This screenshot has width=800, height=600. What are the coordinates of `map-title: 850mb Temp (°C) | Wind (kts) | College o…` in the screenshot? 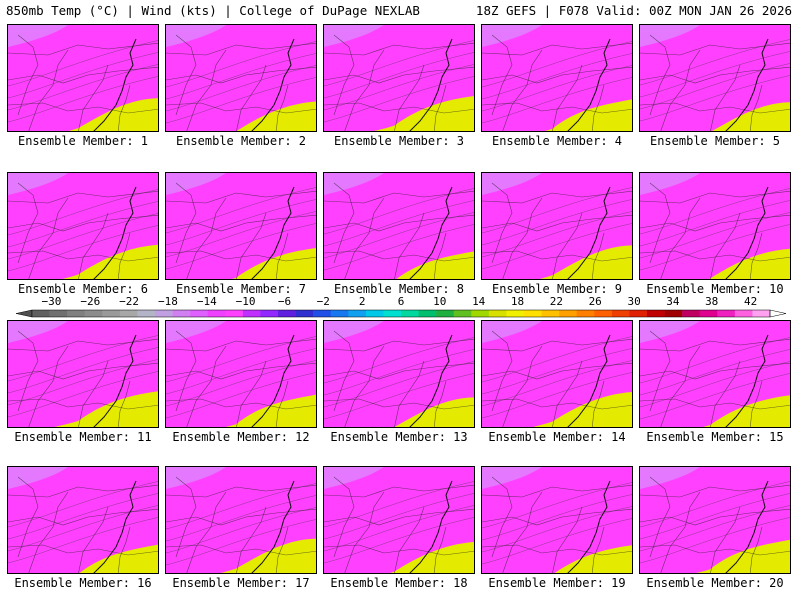 It's located at (213, 10).